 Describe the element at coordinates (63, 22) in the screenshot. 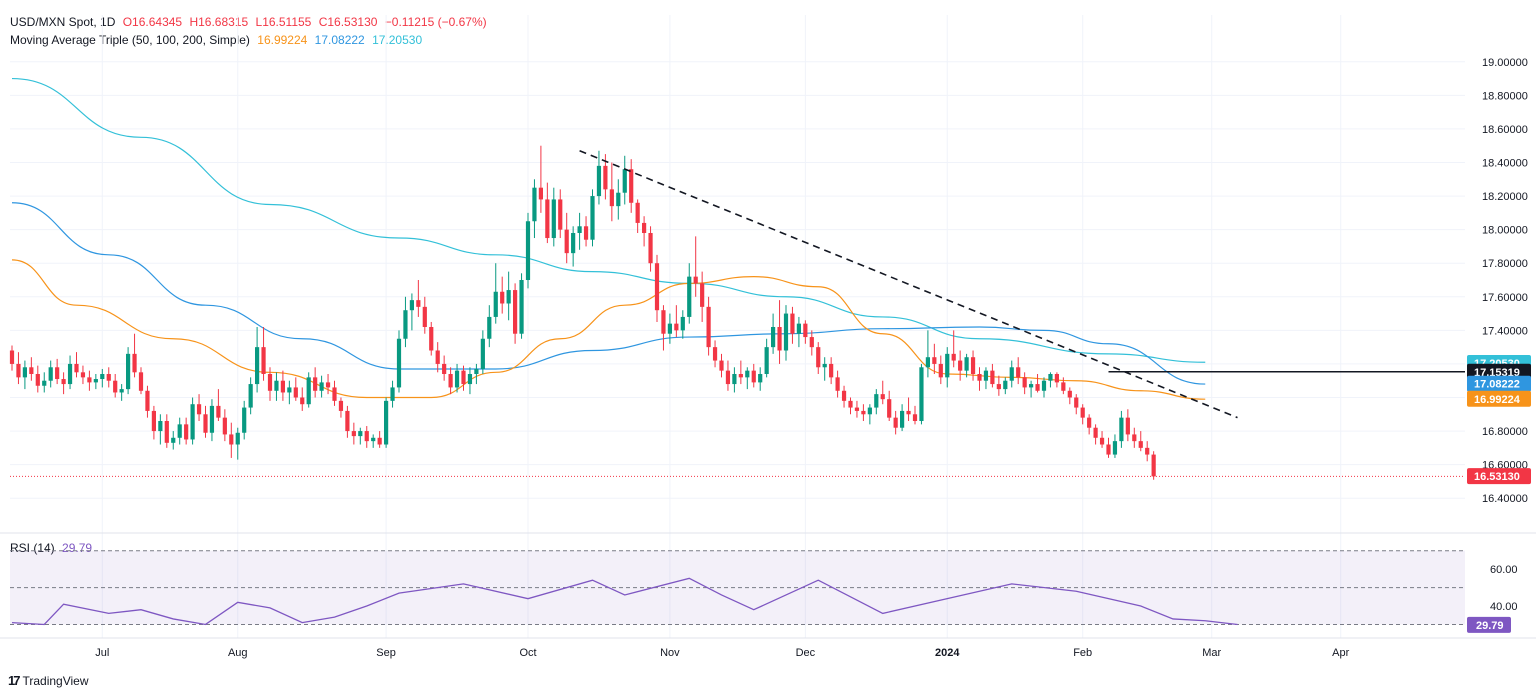

I see `symbol-label: USD/MXN Spot, 1D` at that location.